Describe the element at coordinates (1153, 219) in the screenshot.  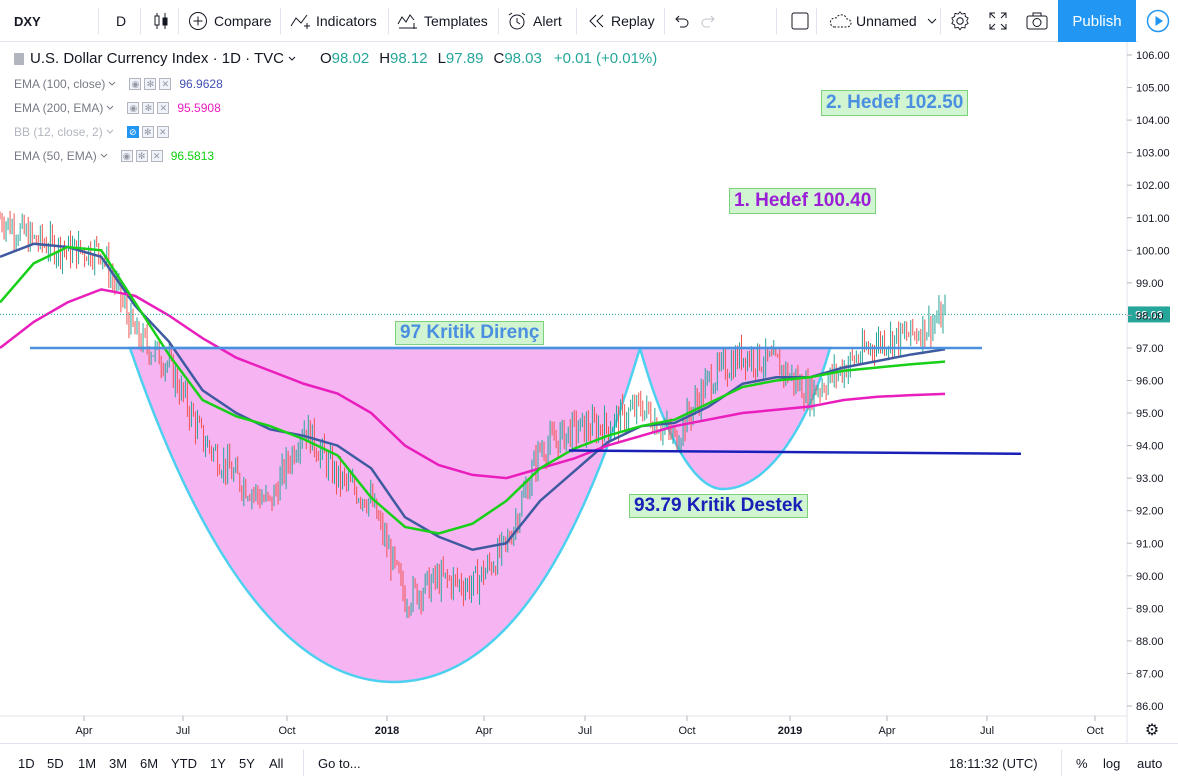
I see `price-tick-label: 101.00` at that location.